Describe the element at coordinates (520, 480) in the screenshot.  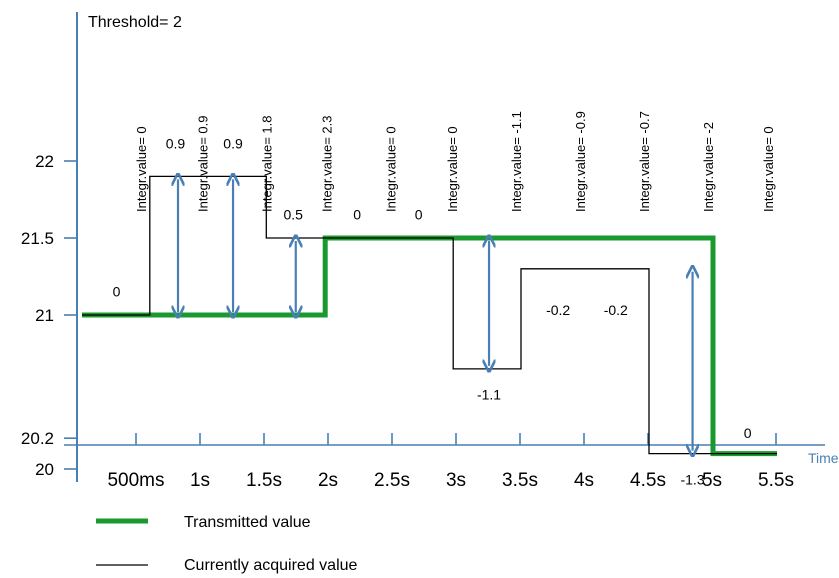
I see `x-tick-label: 3.5s` at that location.